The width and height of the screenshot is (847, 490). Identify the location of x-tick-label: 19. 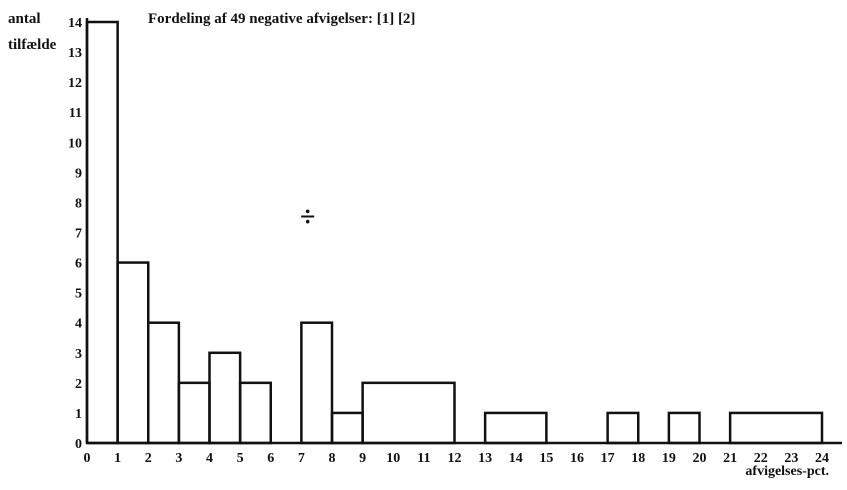
(669, 458).